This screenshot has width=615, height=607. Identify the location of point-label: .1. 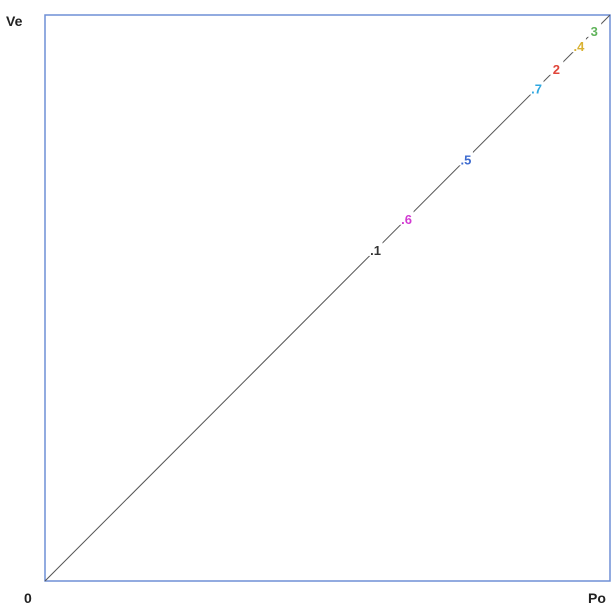
(375, 250).